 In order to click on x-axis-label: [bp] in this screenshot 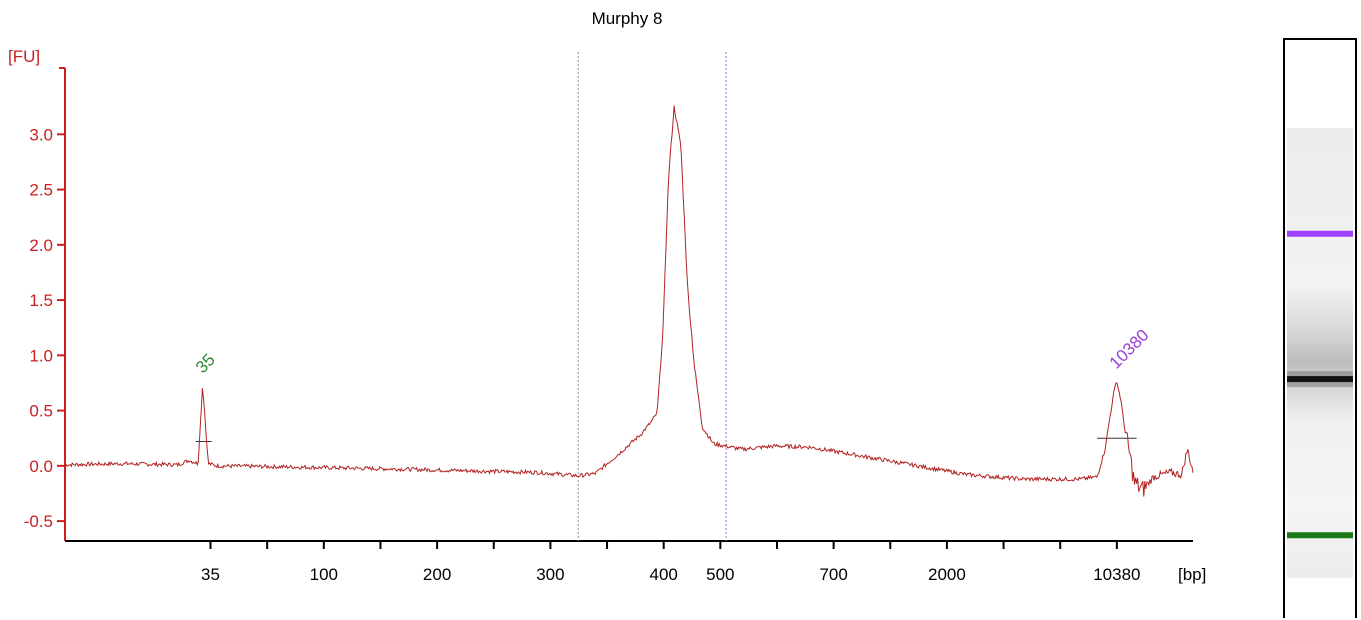, I will do `click(1192, 574)`.